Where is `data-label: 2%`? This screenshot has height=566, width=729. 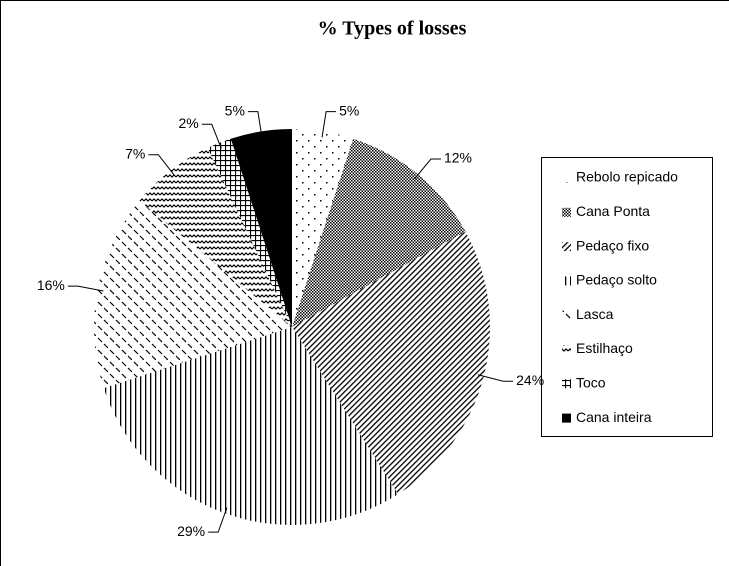 data-label: 2% is located at coordinates (189, 123).